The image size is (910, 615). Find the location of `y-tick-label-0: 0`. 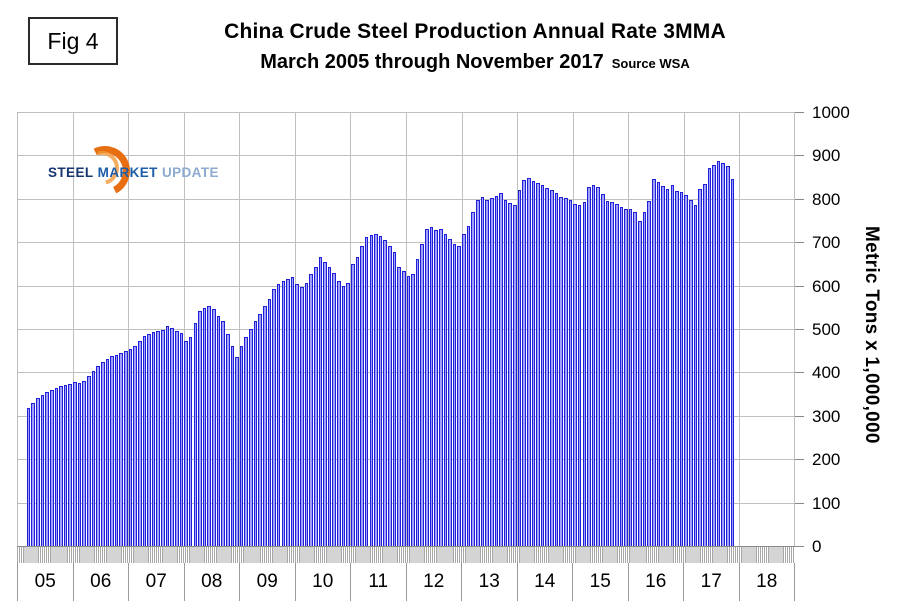

y-tick-label-0: 0 is located at coordinates (817, 546).